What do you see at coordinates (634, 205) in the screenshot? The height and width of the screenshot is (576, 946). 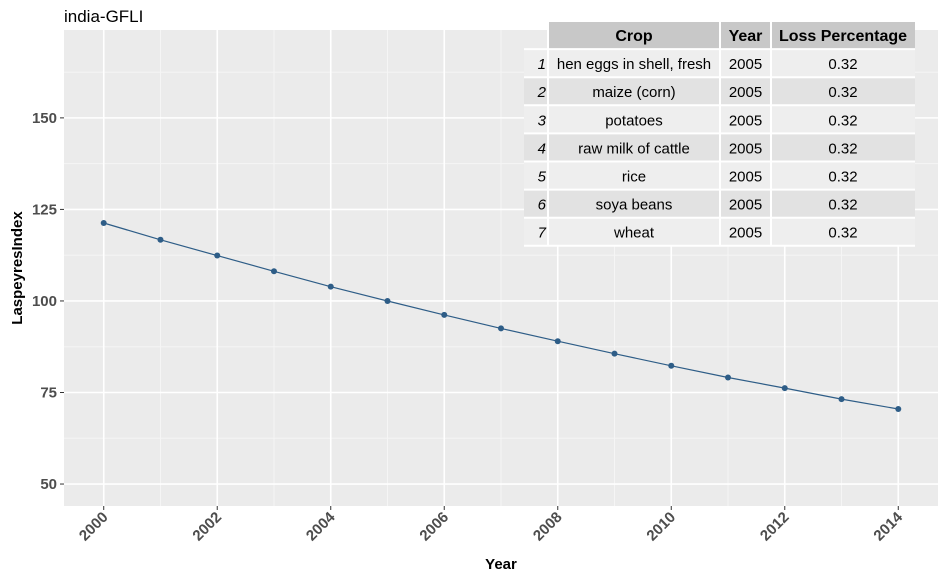 I see `table-cell-crop: soya beans` at bounding box center [634, 205].